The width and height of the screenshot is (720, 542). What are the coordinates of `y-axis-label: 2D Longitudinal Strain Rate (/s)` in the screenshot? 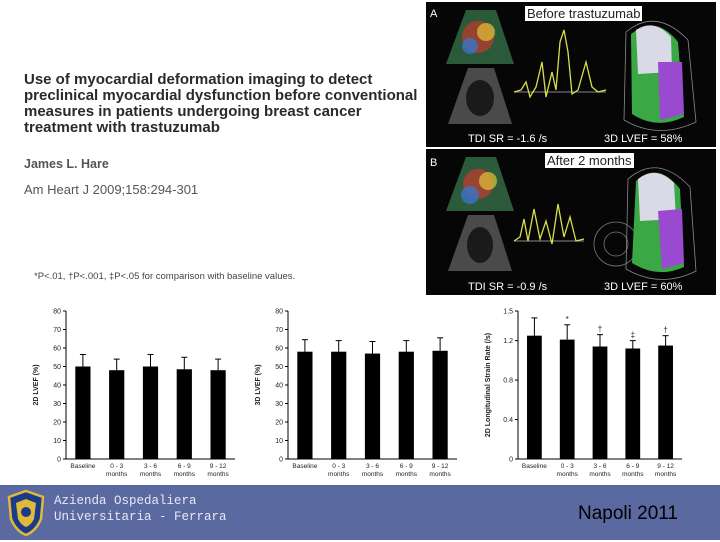 It's located at (488, 385).